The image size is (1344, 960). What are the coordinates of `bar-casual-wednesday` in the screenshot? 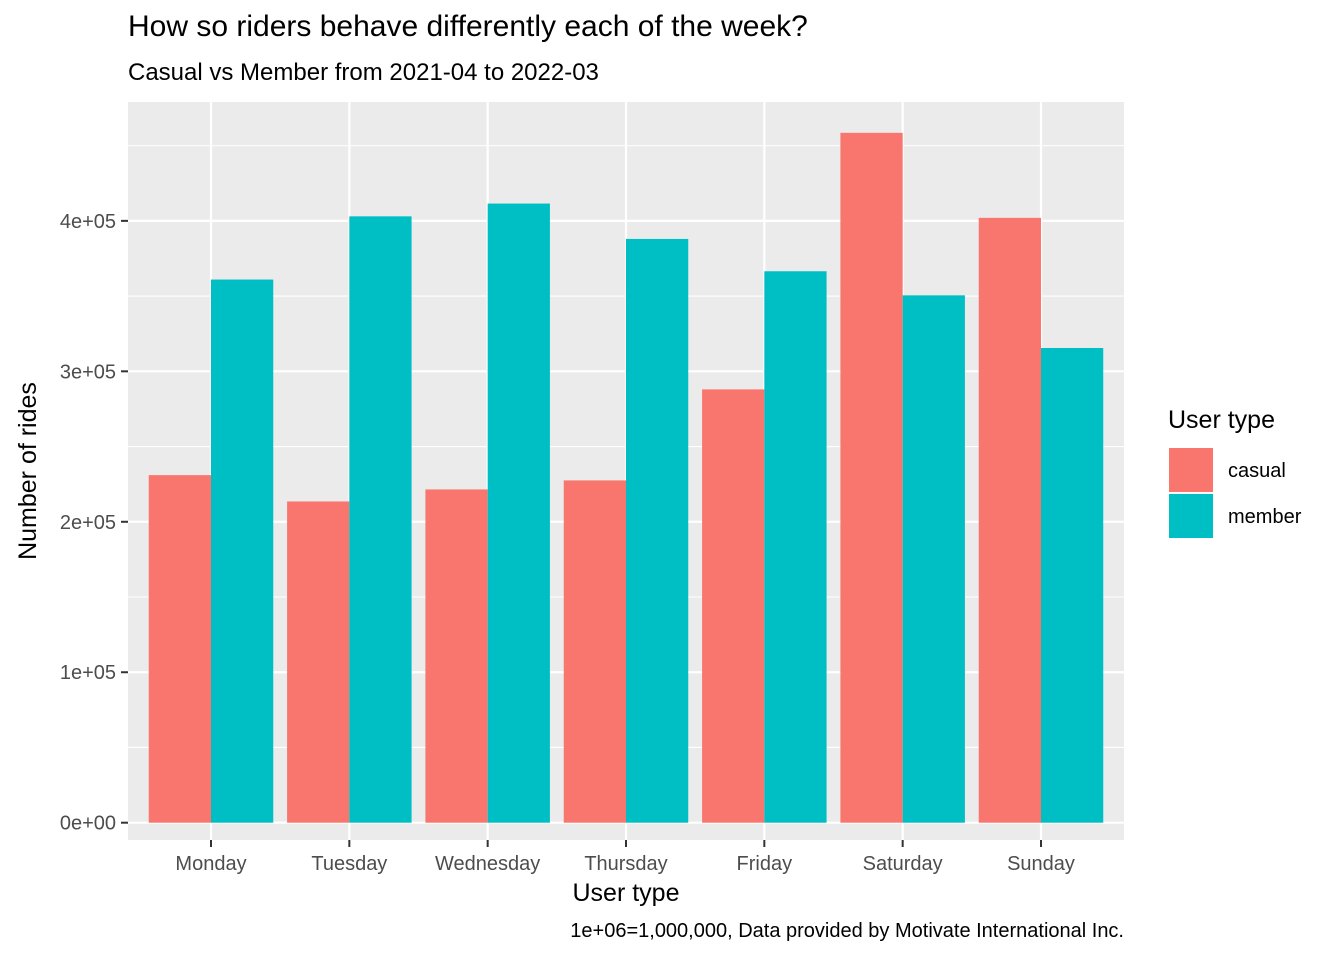 It's located at (456, 656).